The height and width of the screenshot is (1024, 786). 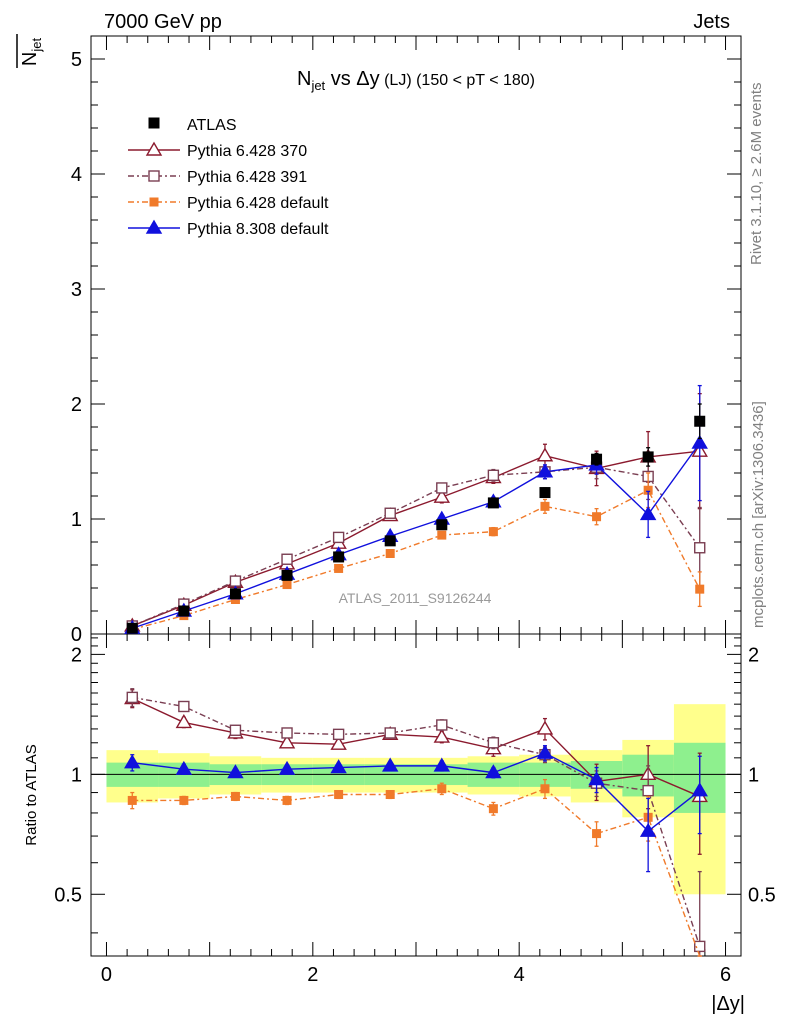 I want to click on y-axis-label-main: N, so click(x=30, y=59).